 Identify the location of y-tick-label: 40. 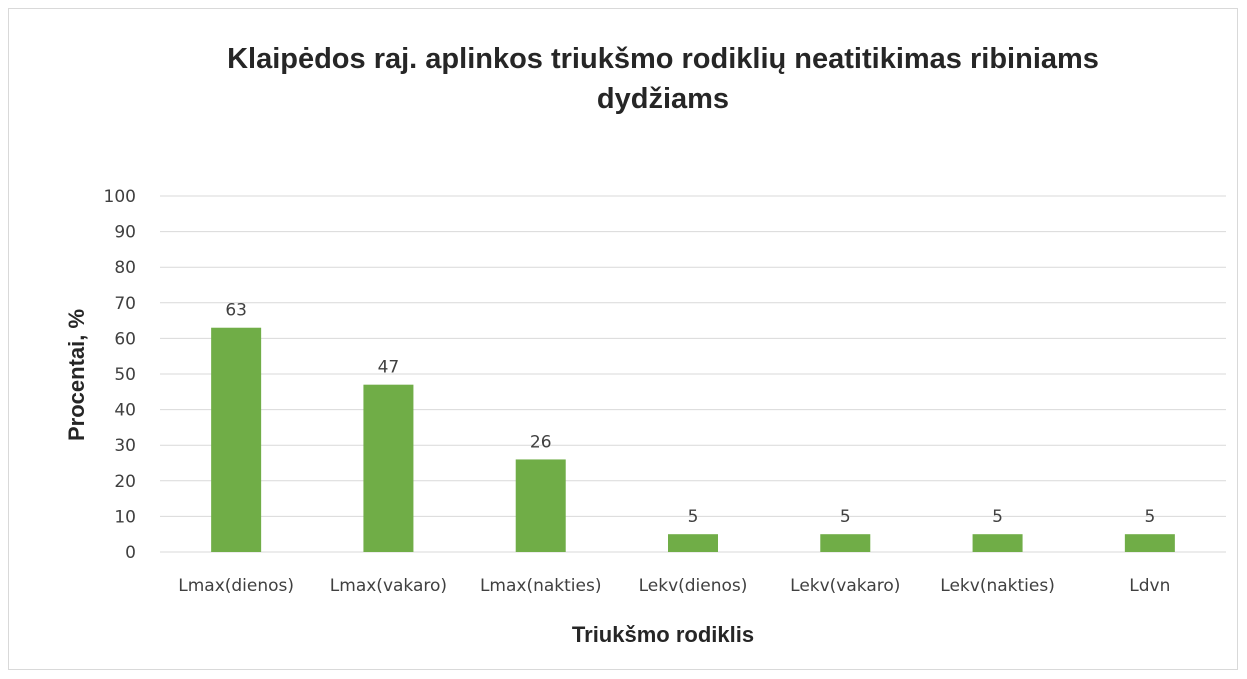
(125, 411).